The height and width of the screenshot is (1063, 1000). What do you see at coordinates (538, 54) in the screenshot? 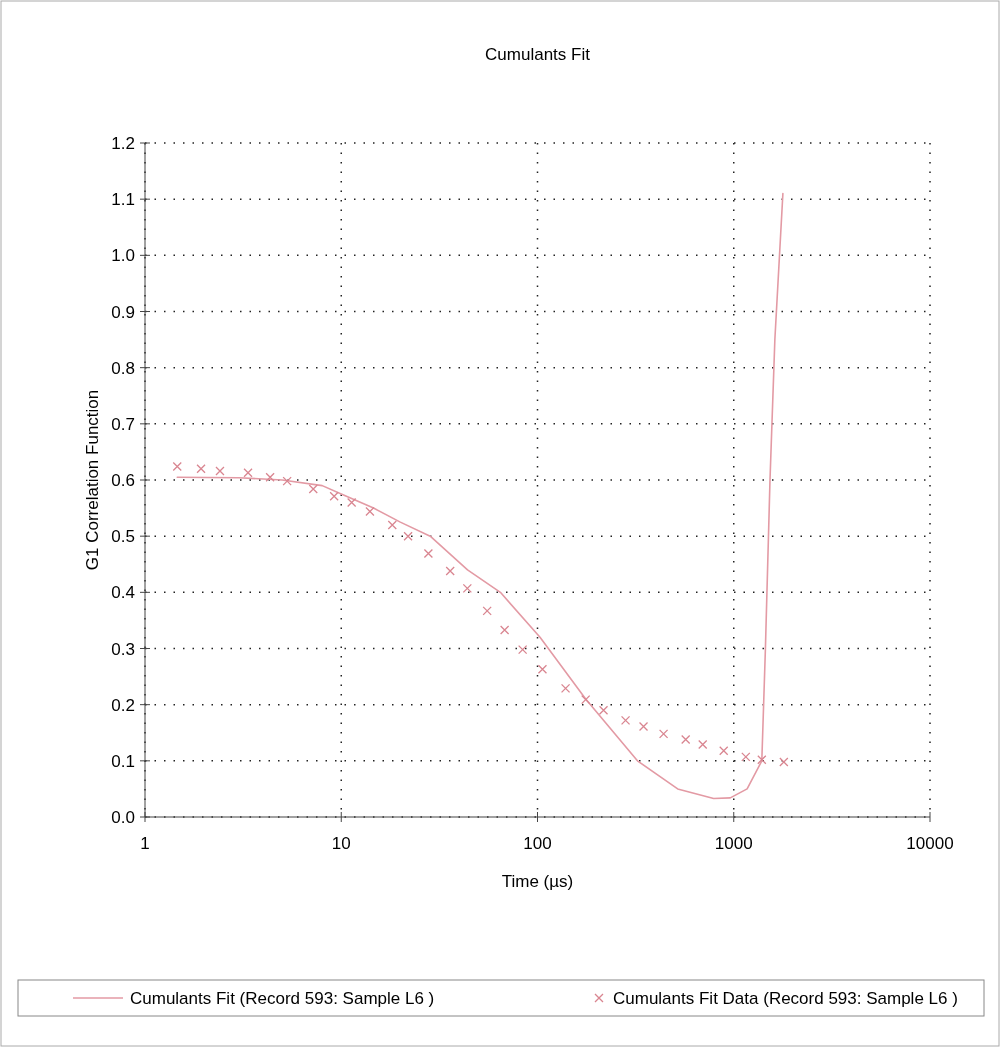
I see `chart-title: Cumulants Fit` at bounding box center [538, 54].